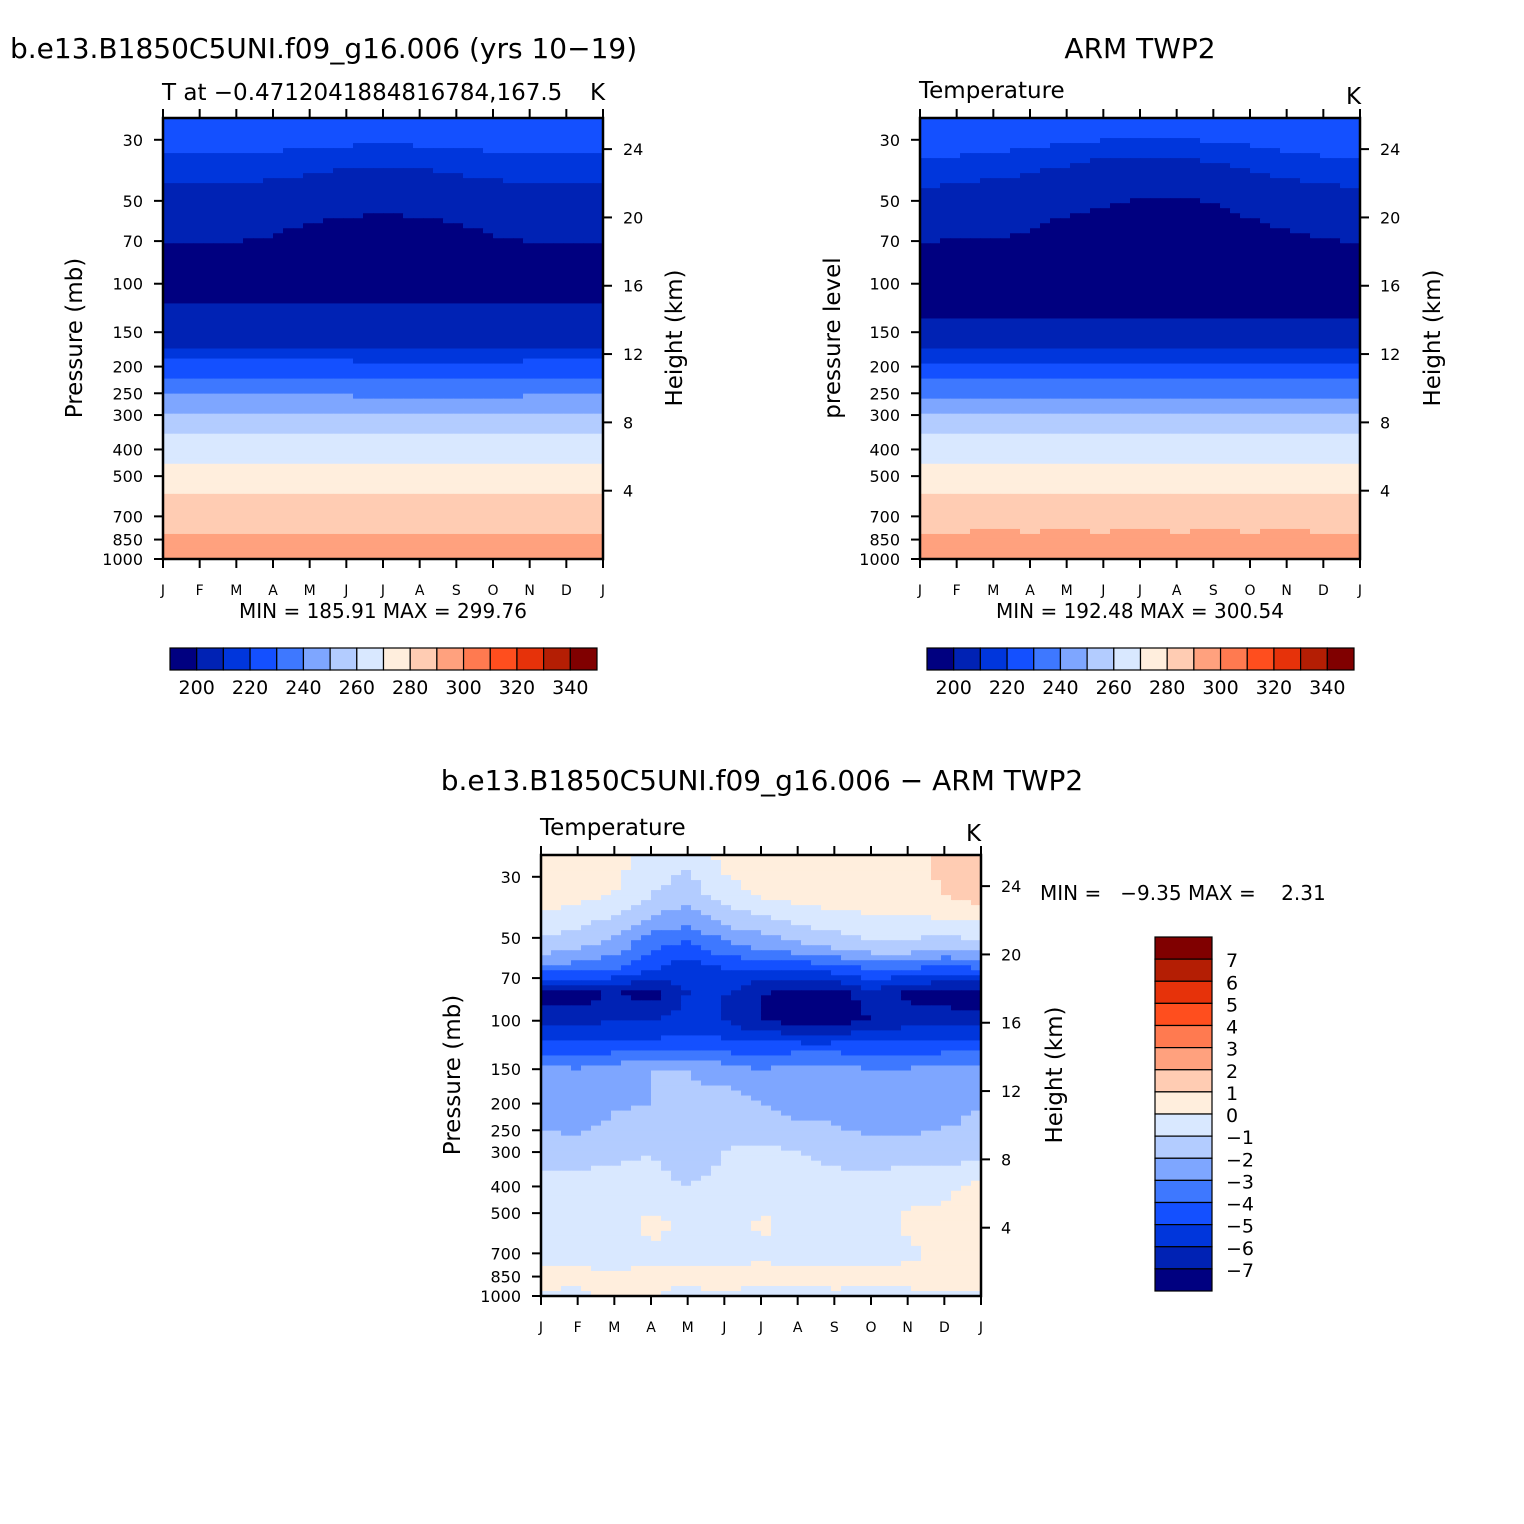  Describe the element at coordinates (476, 659) in the screenshot. I see `colorbar-swatch` at that location.